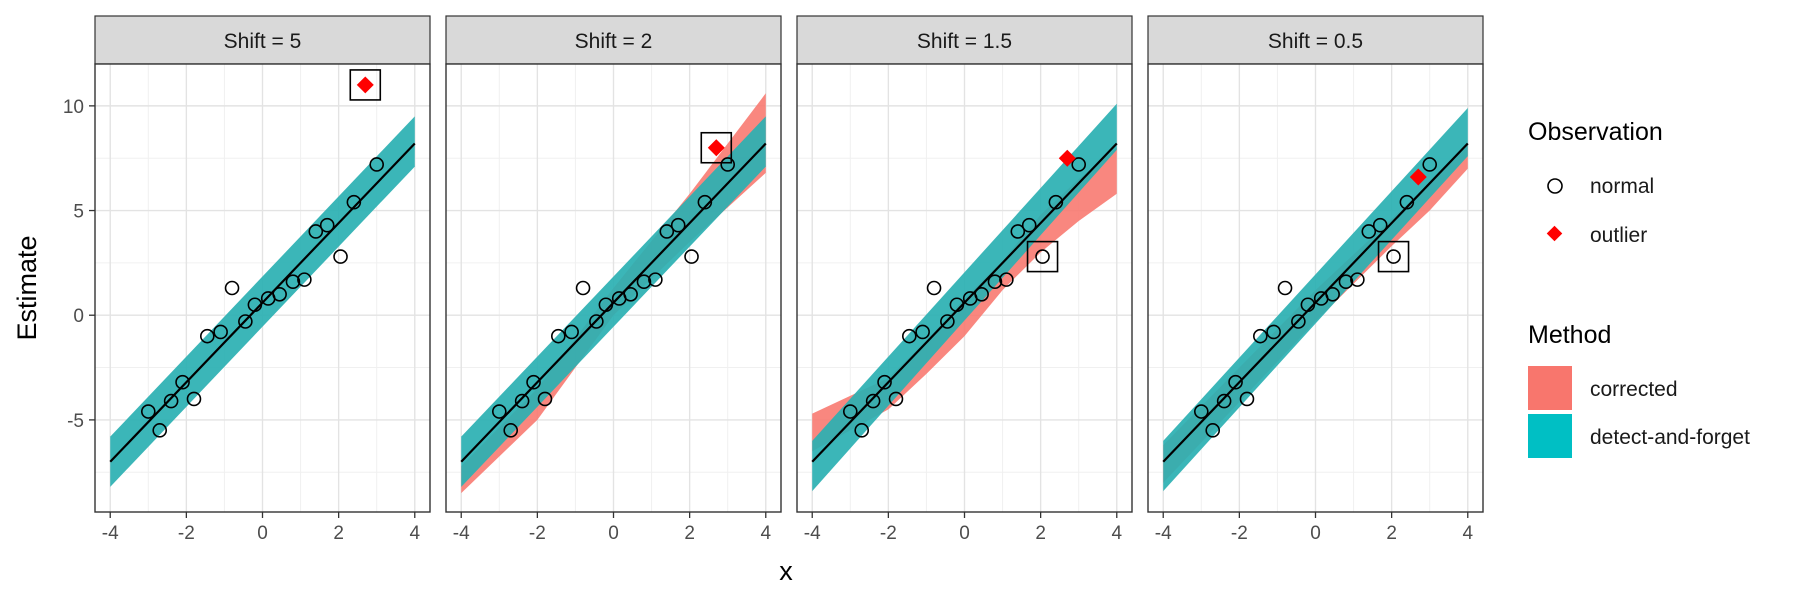  What do you see at coordinates (786, 571) in the screenshot?
I see `x-axis-title: x` at bounding box center [786, 571].